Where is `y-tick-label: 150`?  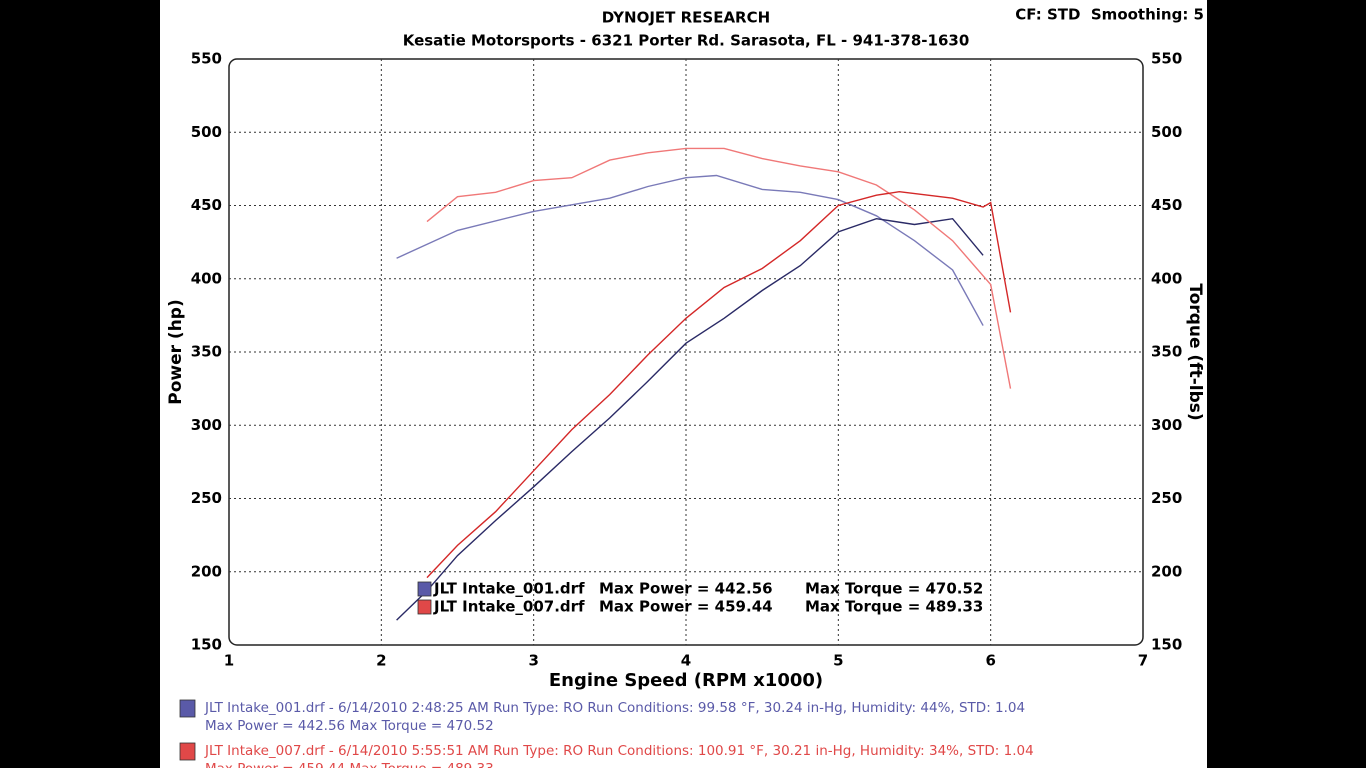 y-tick-label: 150 is located at coordinates (206, 645).